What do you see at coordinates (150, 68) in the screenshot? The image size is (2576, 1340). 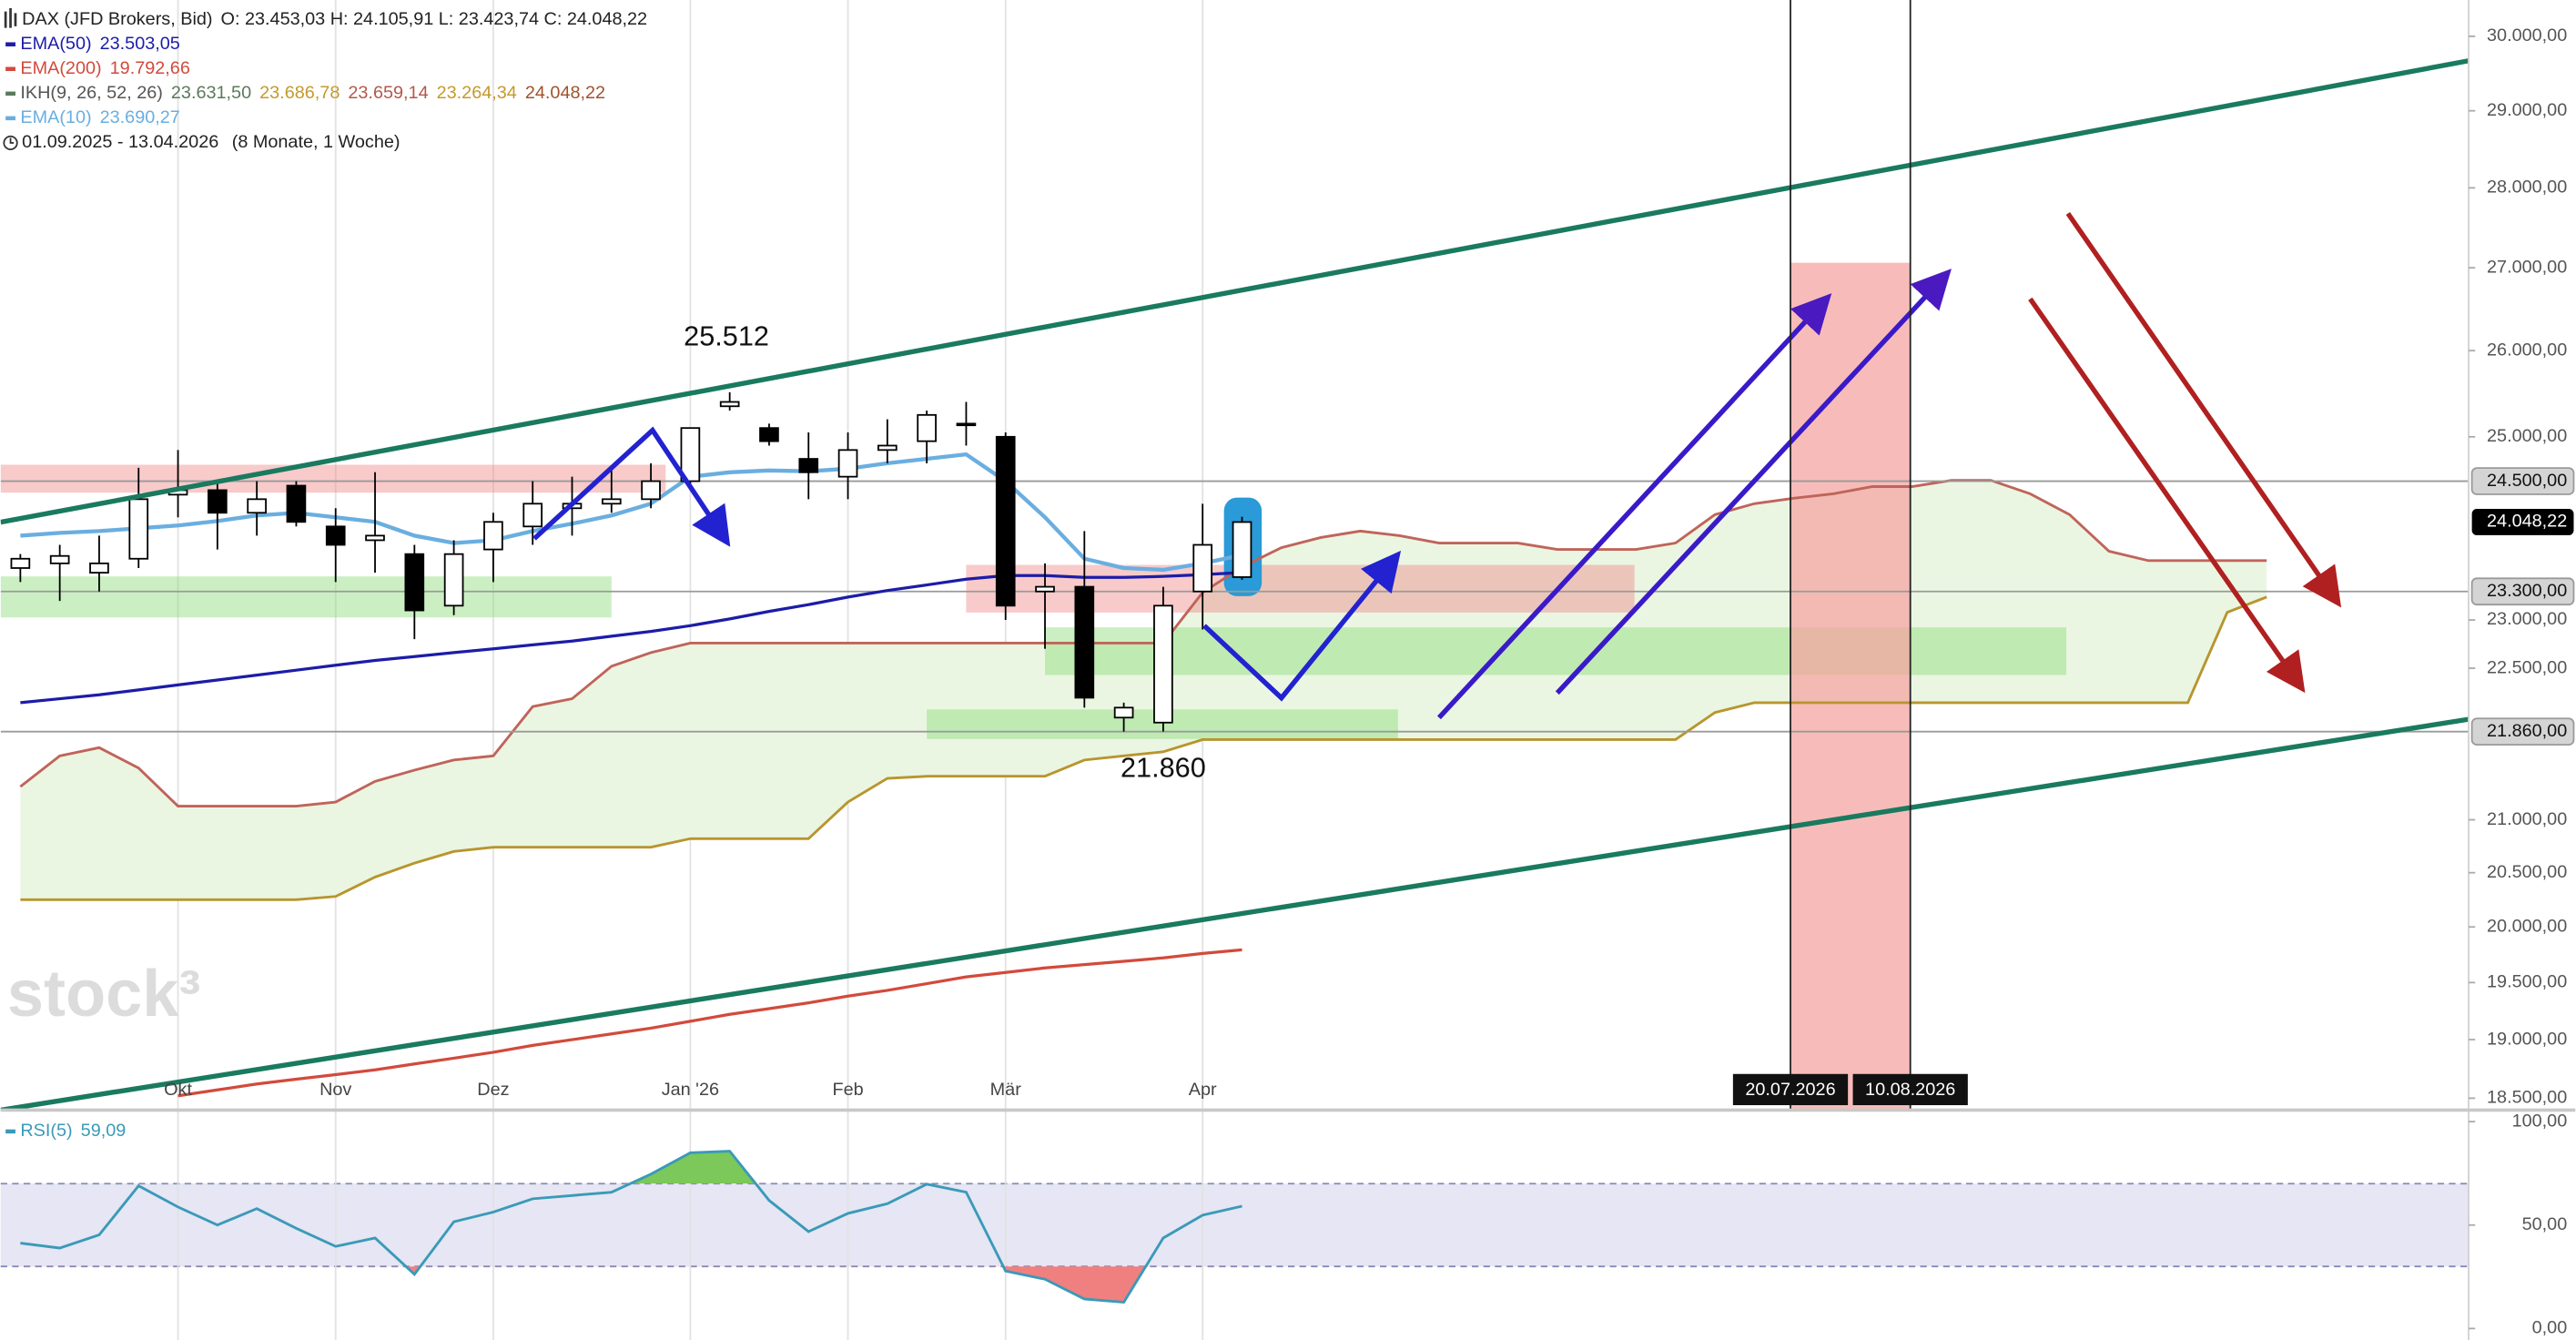 I see `legend-readout: 19.792,66` at bounding box center [150, 68].